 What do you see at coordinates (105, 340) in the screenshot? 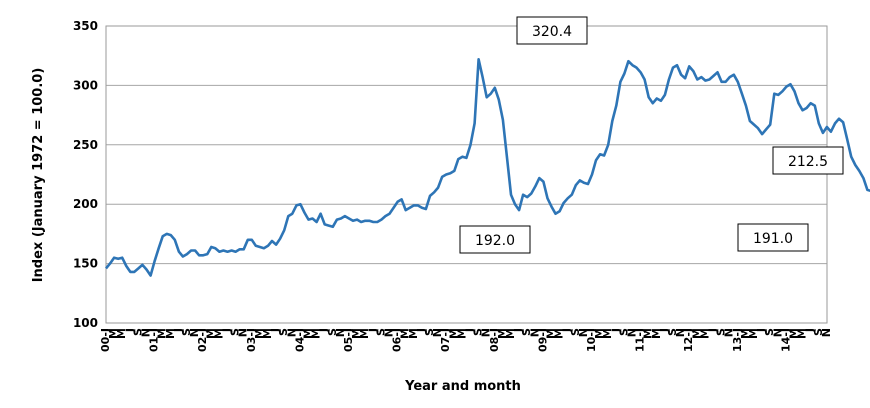
I see `x-tick-label: 00-J` at bounding box center [105, 340].